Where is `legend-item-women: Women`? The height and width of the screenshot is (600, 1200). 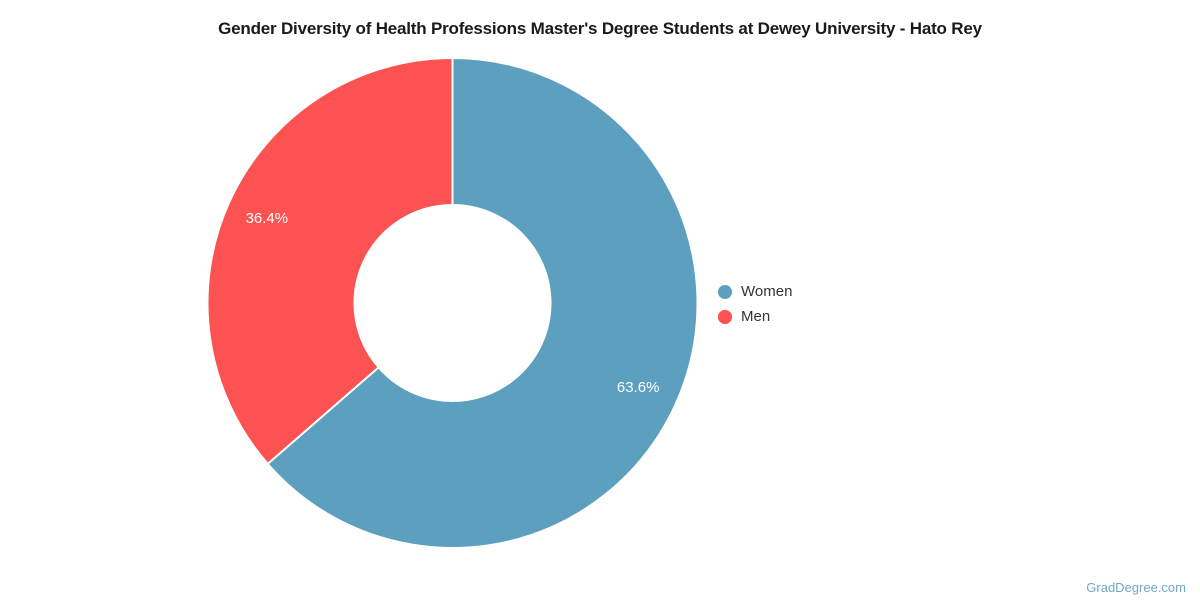 legend-item-women: Women is located at coordinates (755, 291).